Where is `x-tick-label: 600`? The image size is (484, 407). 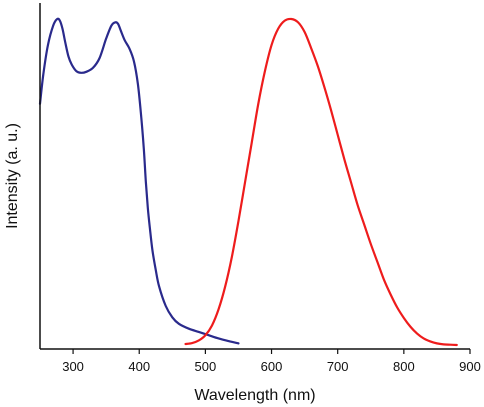
x-tick-label: 600 is located at coordinates (272, 366).